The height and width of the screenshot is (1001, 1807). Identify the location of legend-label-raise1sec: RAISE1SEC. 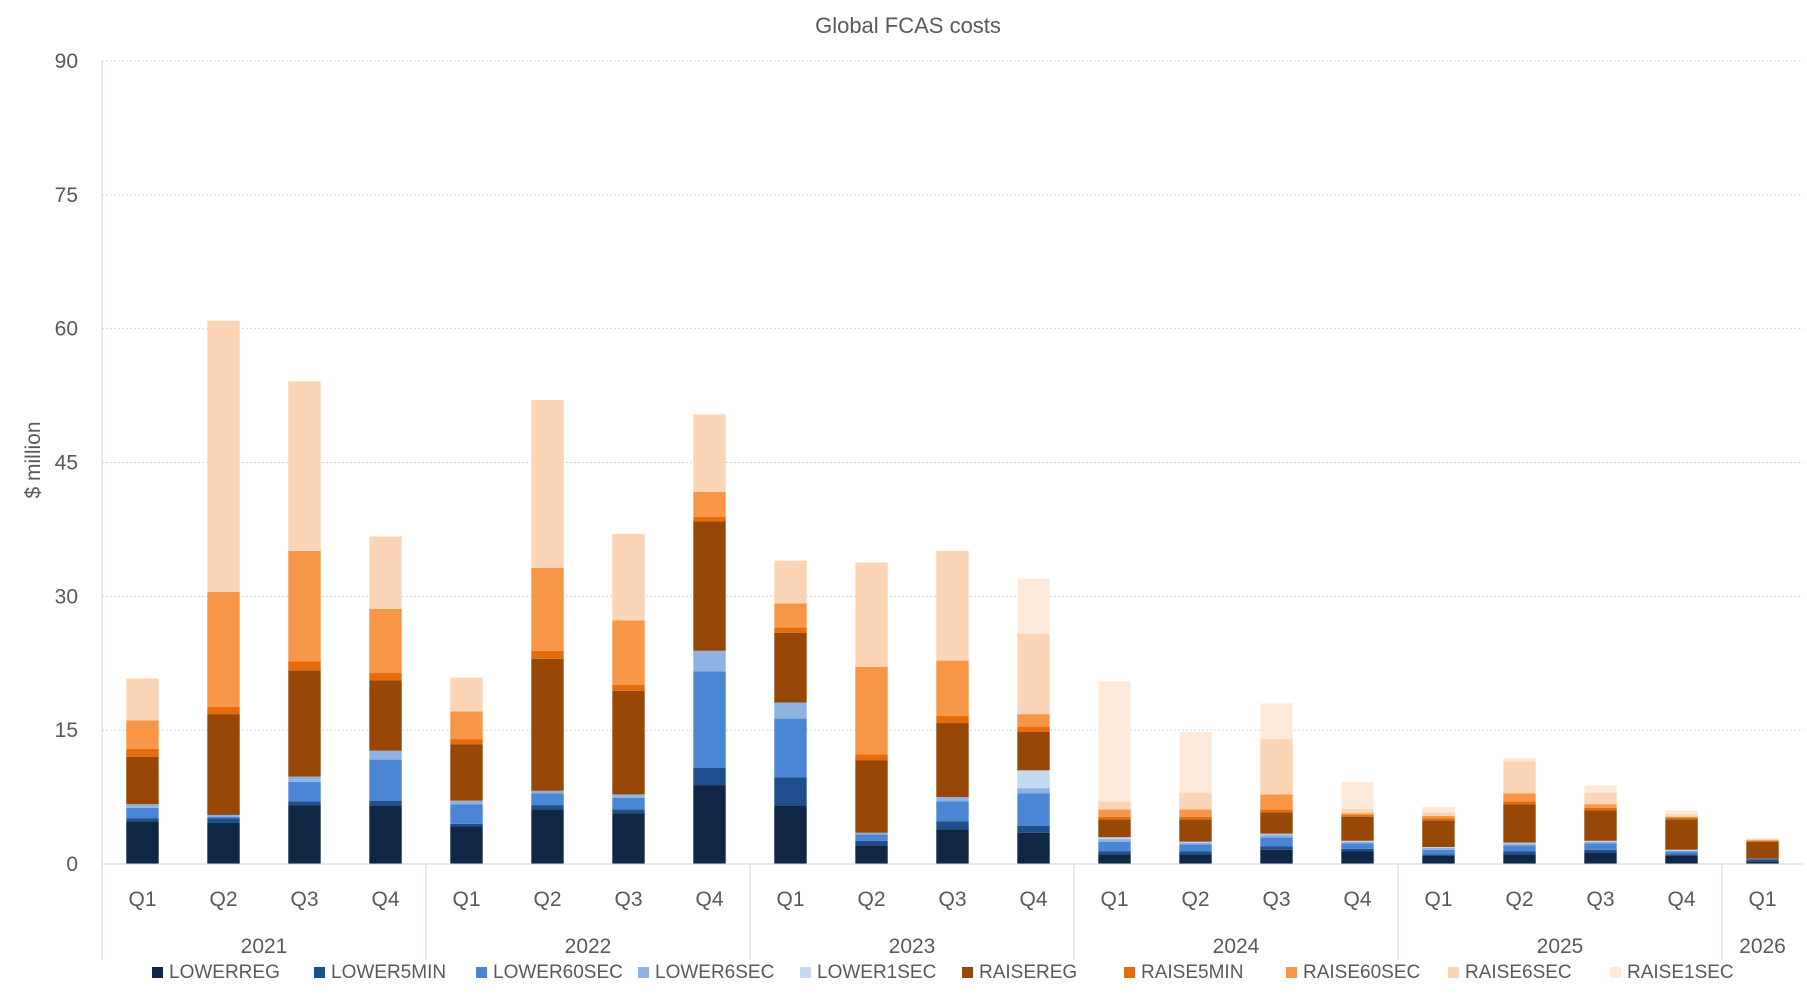
(1680, 972).